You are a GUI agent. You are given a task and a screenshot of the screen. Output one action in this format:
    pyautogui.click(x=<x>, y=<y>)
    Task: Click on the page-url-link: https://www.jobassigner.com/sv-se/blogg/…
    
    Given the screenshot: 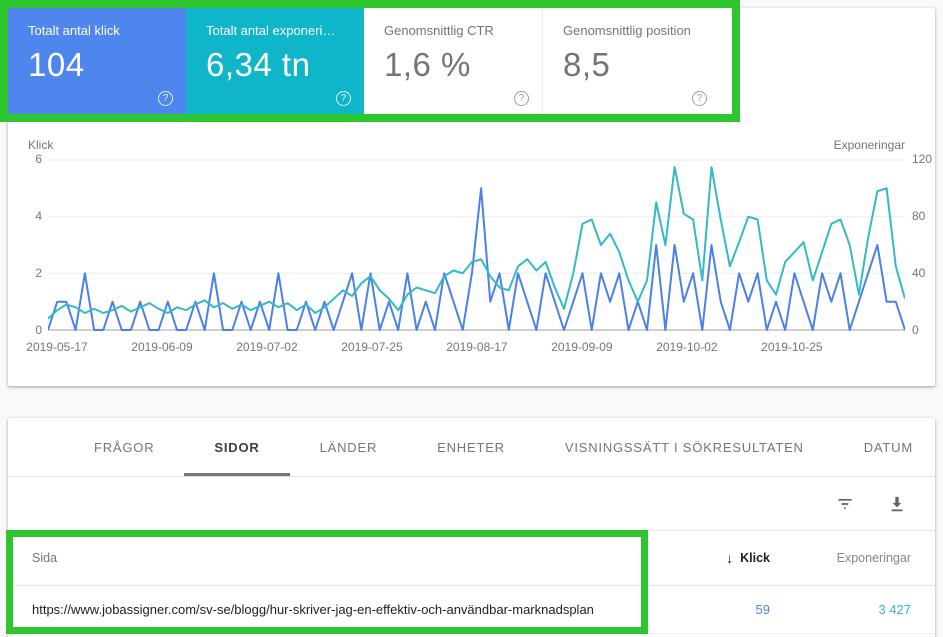 What is the action you would take?
    pyautogui.click(x=313, y=609)
    